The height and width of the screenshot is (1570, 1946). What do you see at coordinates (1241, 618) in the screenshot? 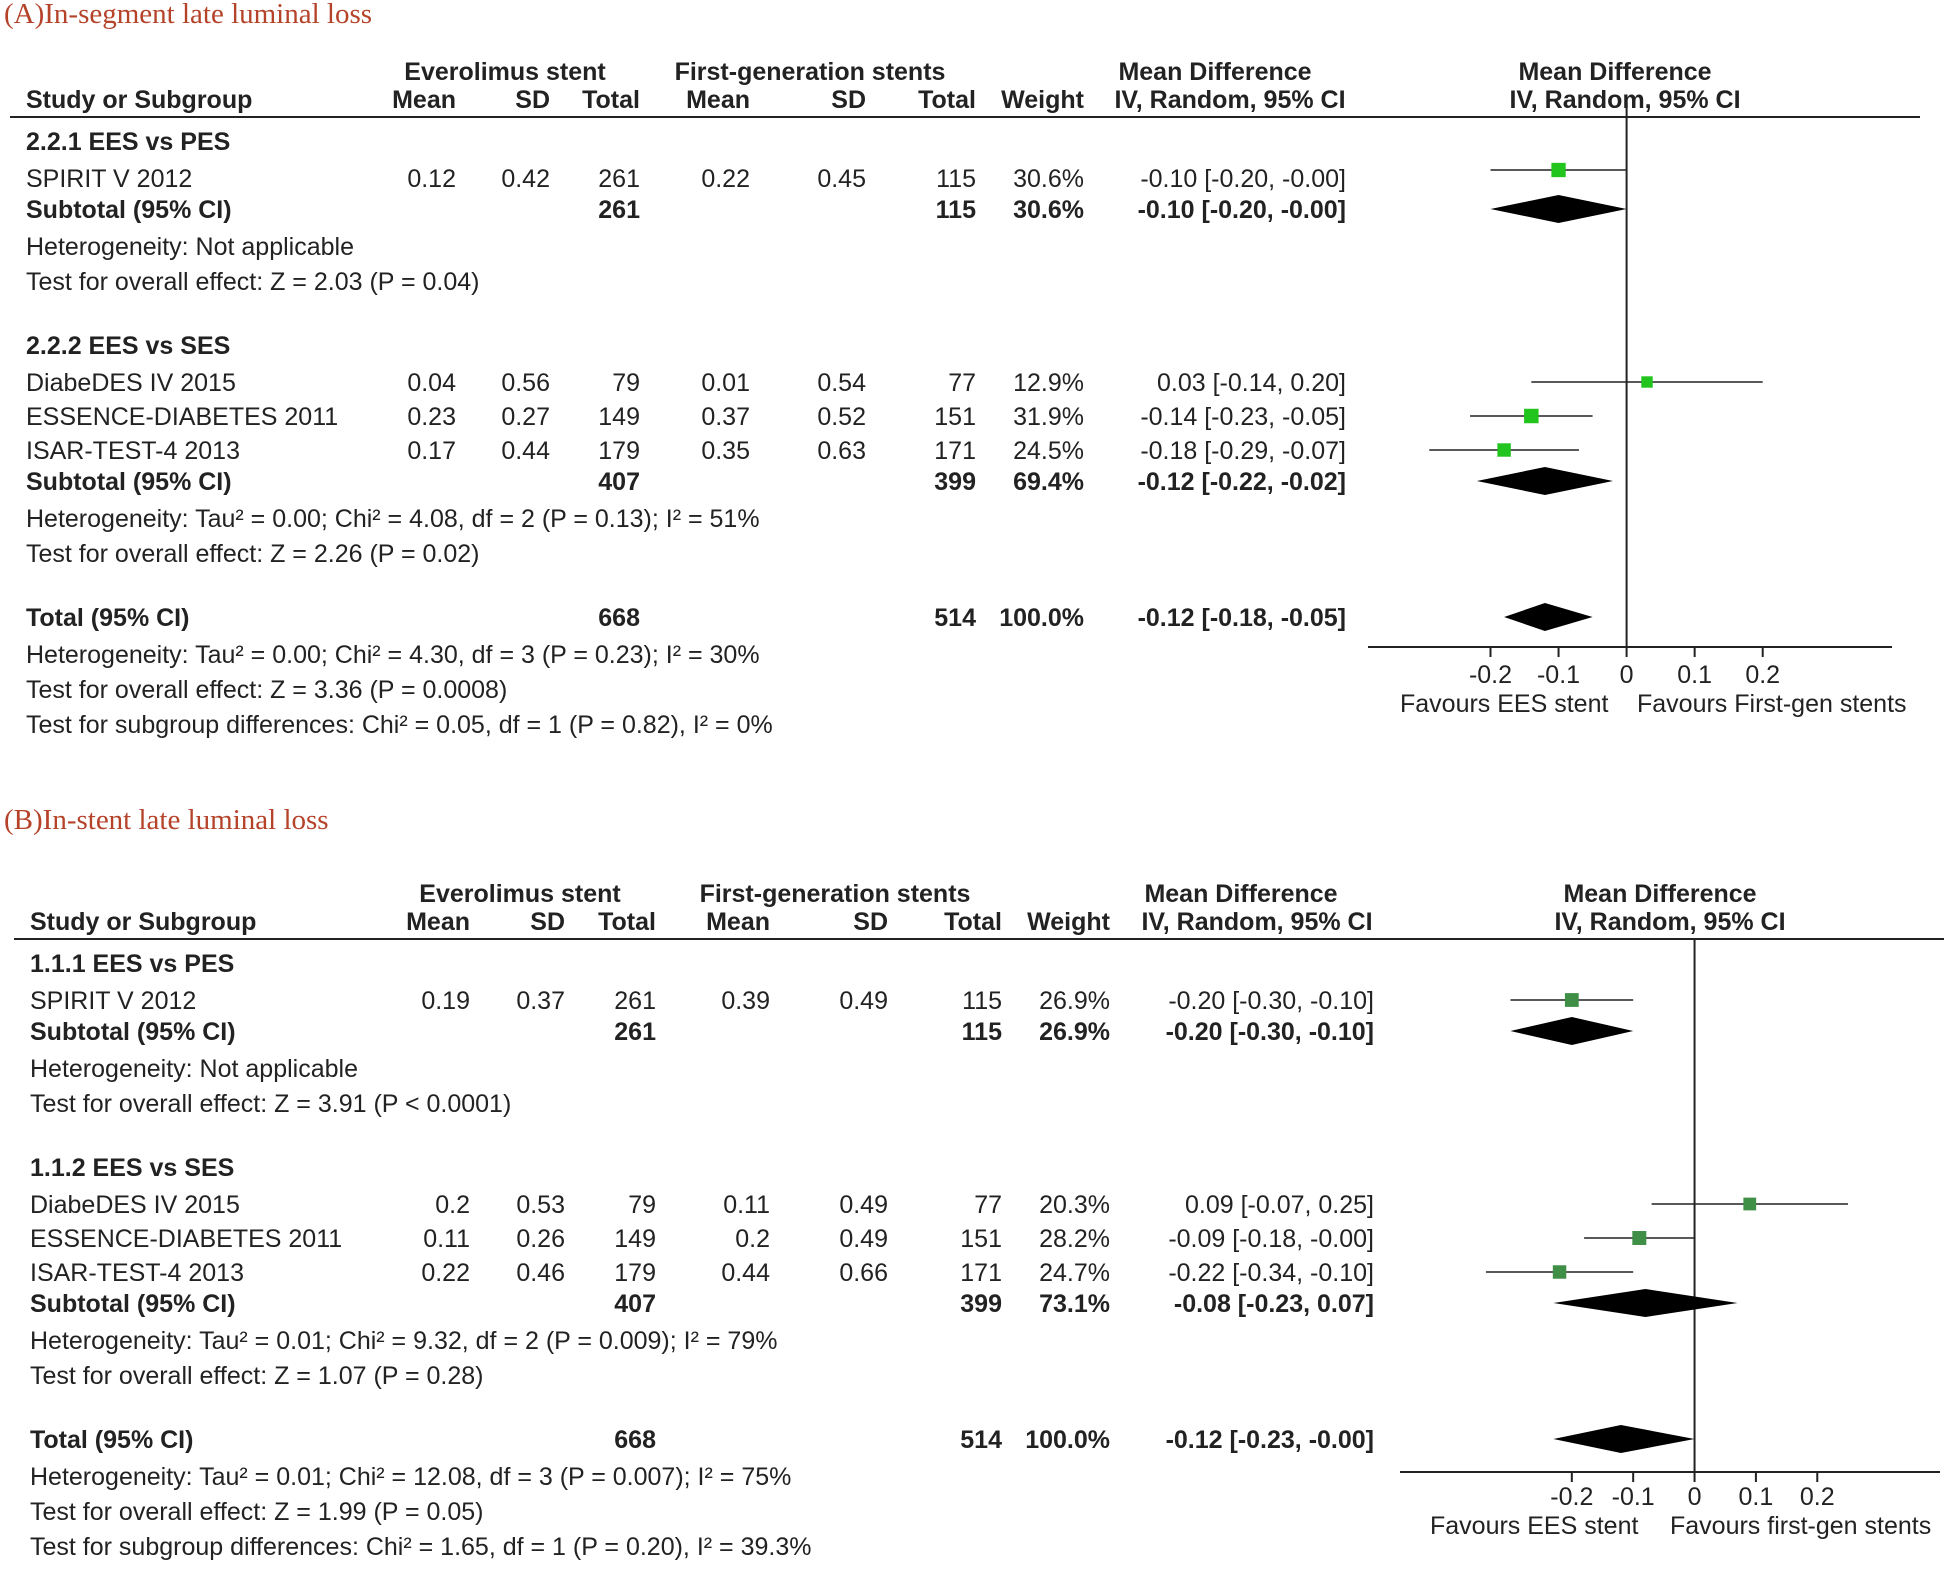
I see `total-ci: -0.12 [-0.18, -0.05]` at bounding box center [1241, 618].